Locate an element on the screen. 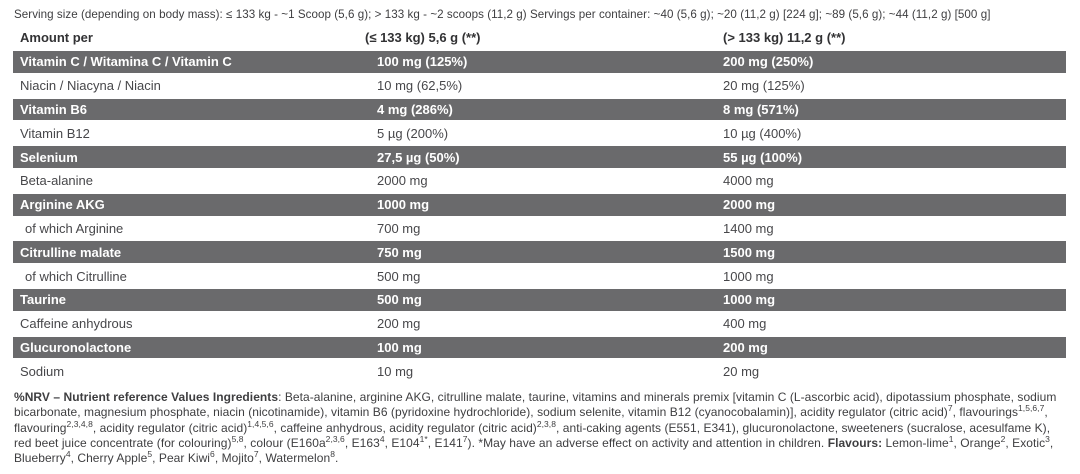 Image resolution: width=1080 pixels, height=474 pixels. nutrient-name: Arginine AKG is located at coordinates (62, 205).